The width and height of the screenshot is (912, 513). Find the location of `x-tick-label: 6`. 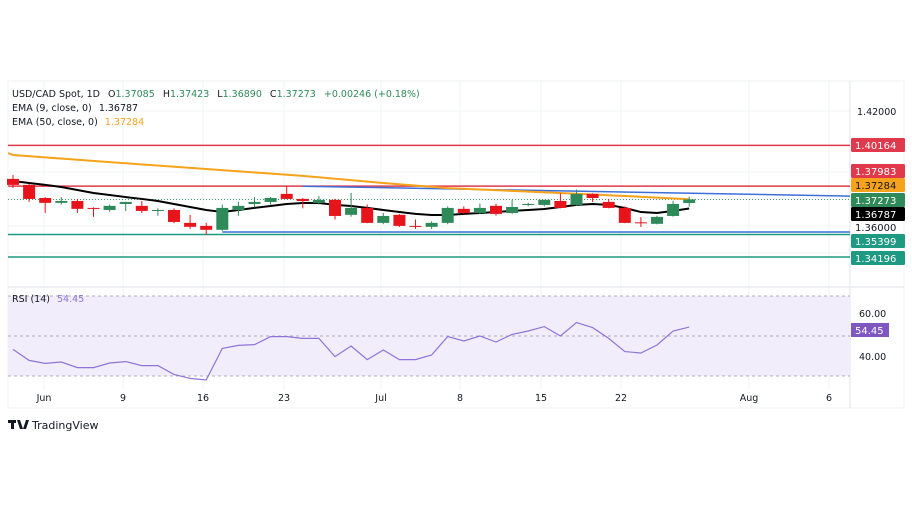

x-tick-label: 6 is located at coordinates (829, 398).